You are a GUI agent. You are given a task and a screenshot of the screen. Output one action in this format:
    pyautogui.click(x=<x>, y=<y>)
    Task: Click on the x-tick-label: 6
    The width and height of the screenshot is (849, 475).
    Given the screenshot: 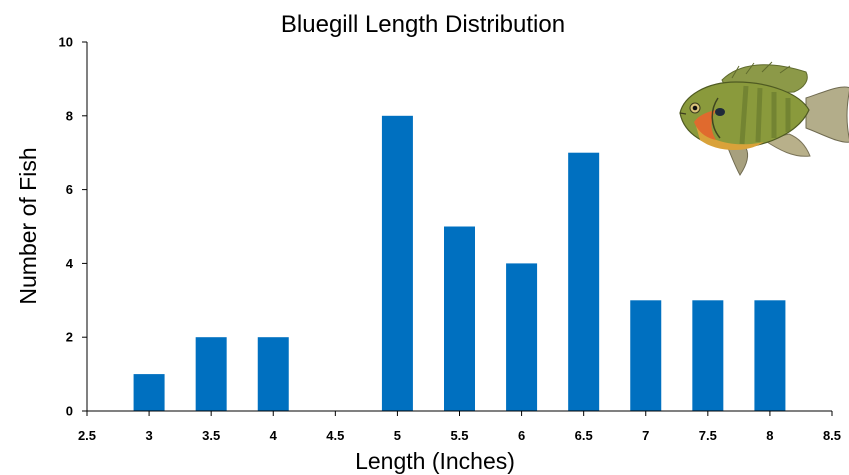 What is the action you would take?
    pyautogui.click(x=521, y=435)
    